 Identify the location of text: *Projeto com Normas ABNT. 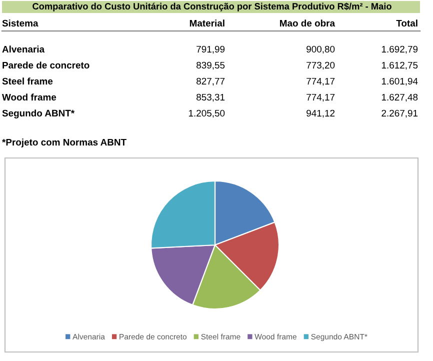
(64, 143).